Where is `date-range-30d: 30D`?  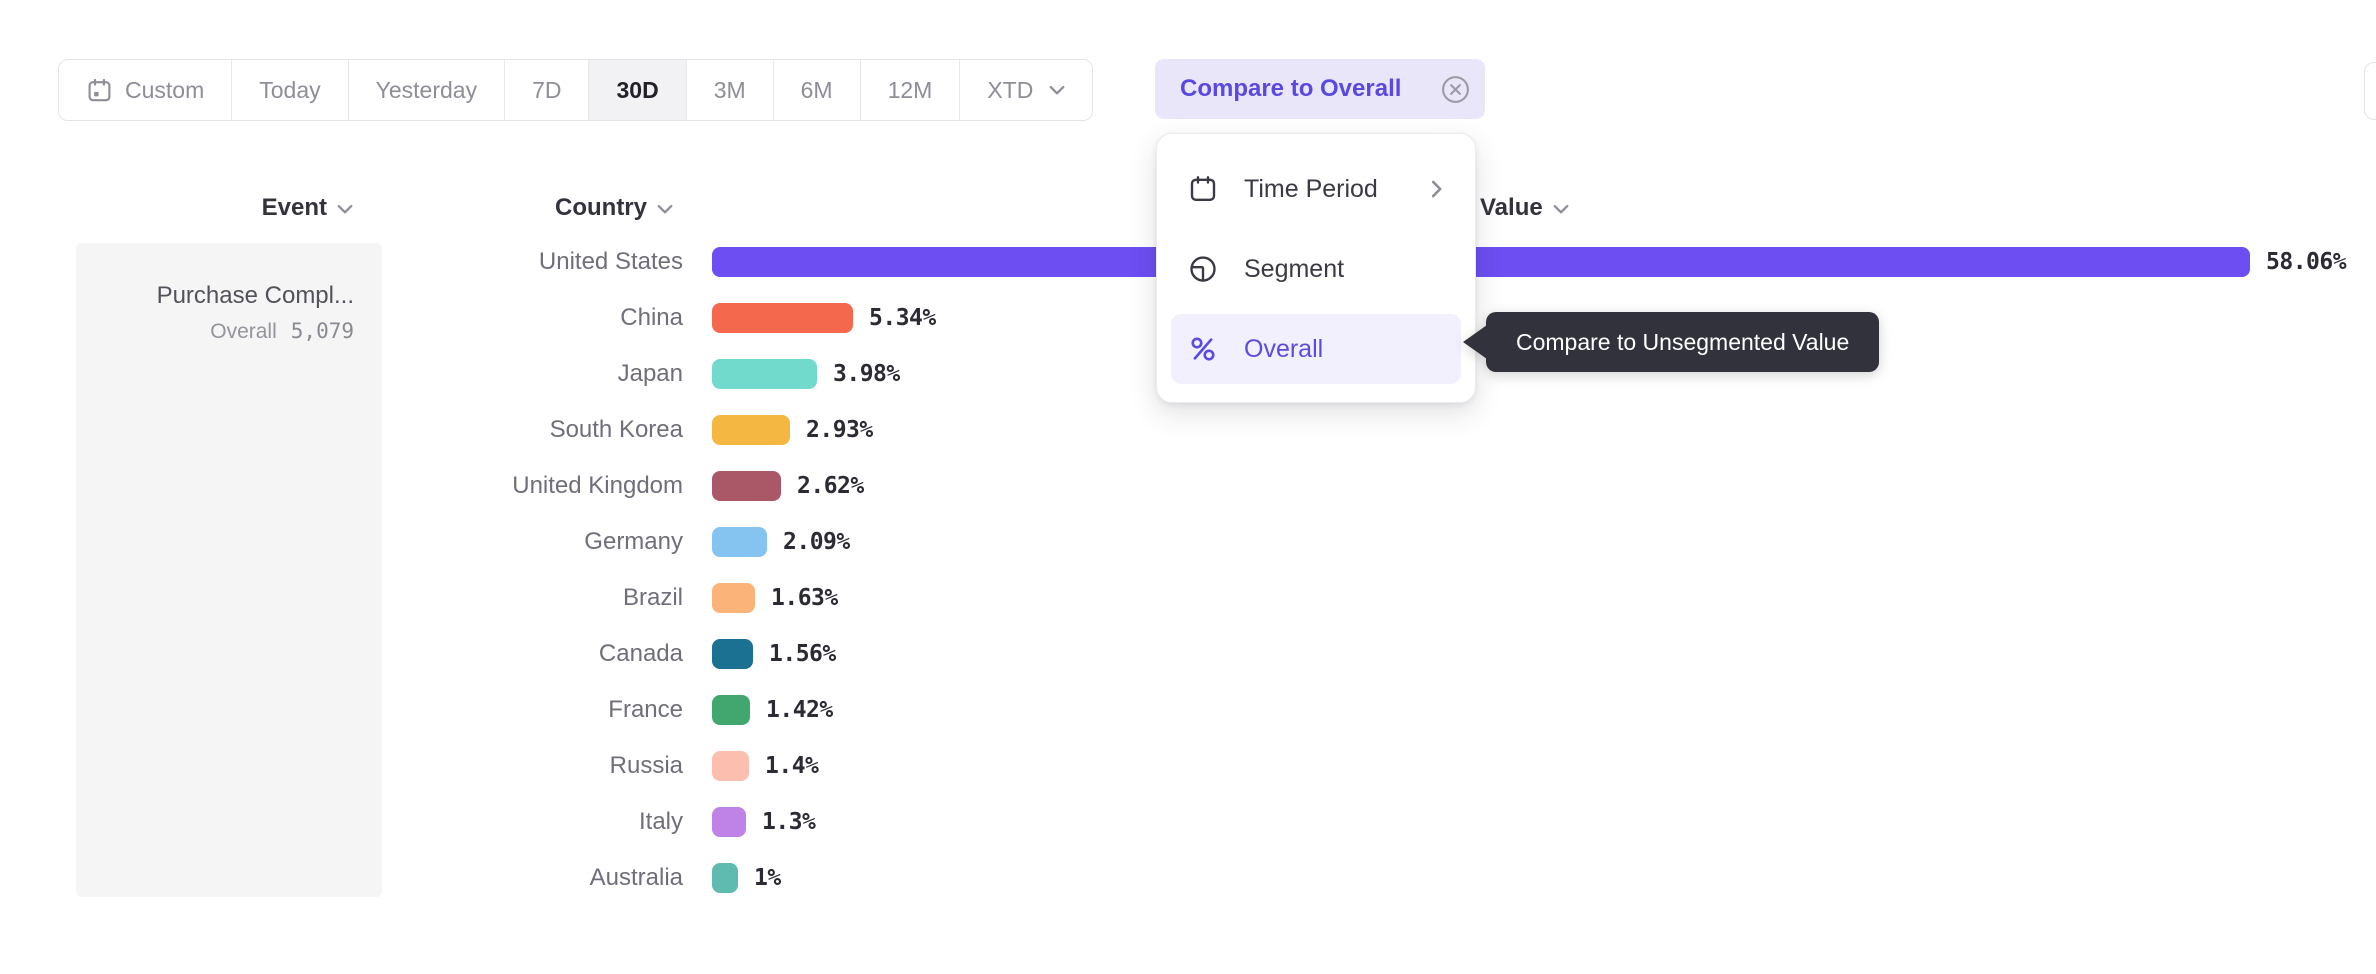 date-range-30d: 30D is located at coordinates (637, 90).